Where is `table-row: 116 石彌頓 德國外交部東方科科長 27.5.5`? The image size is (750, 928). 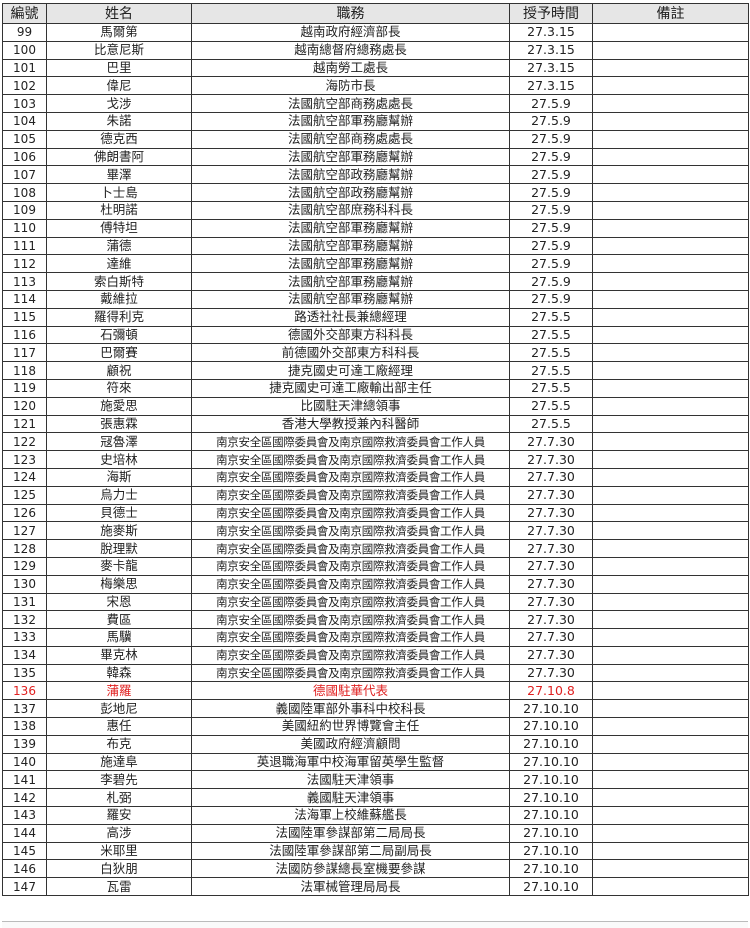
table-row: 116 石彌頓 德國外交部東方科科長 27.5.5 is located at coordinates (375, 335).